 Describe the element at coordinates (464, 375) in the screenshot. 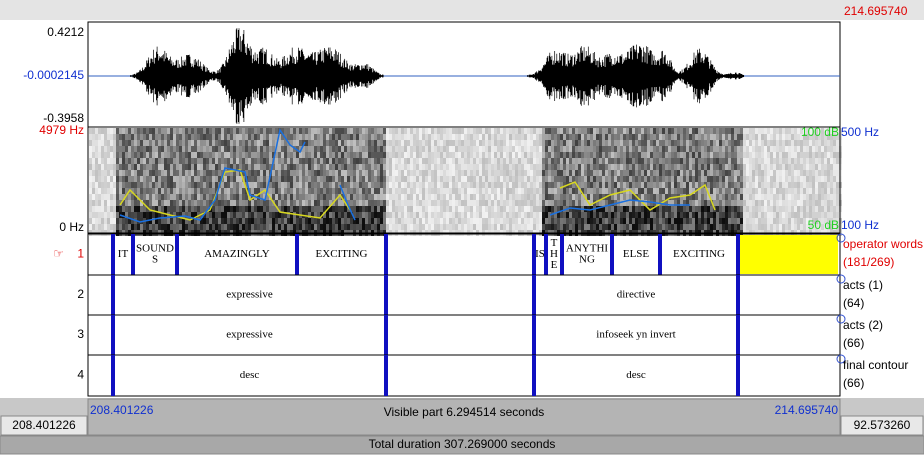

I see `tier` at that location.